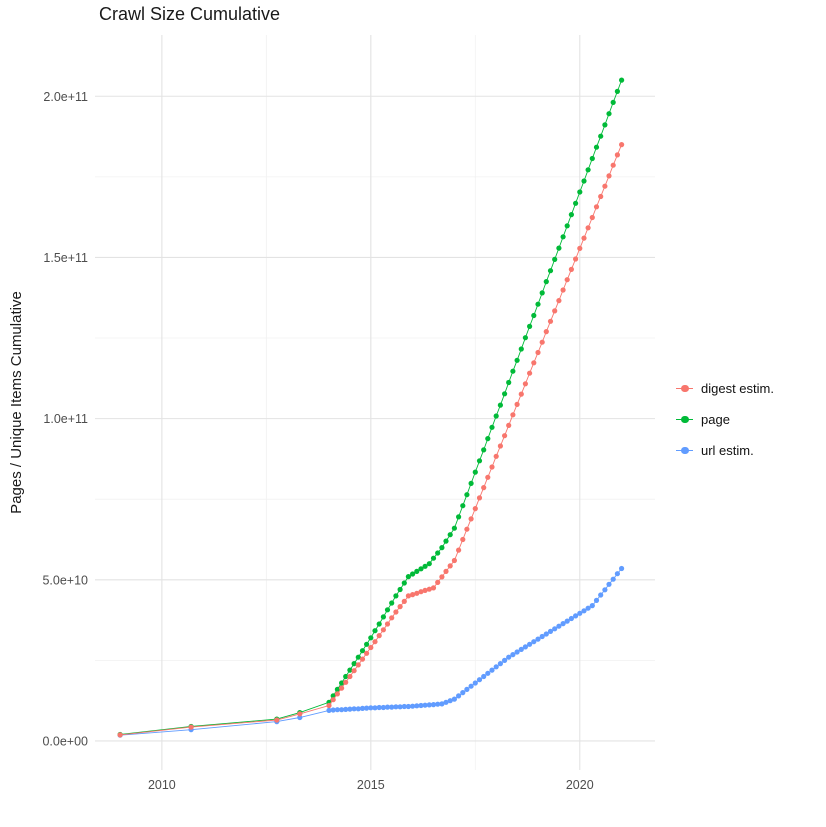 This screenshot has height=827, width=826. Describe the element at coordinates (715, 419) in the screenshot. I see `legend-label: page` at that location.